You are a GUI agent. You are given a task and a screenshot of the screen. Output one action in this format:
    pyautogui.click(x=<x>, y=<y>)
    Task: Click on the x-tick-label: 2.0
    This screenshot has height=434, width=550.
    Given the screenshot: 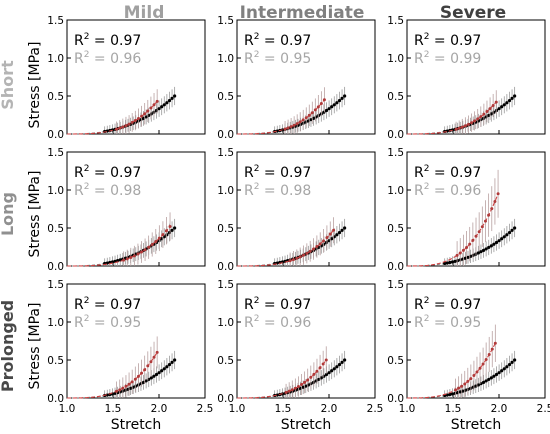 What is the action you would take?
    pyautogui.click(x=329, y=409)
    